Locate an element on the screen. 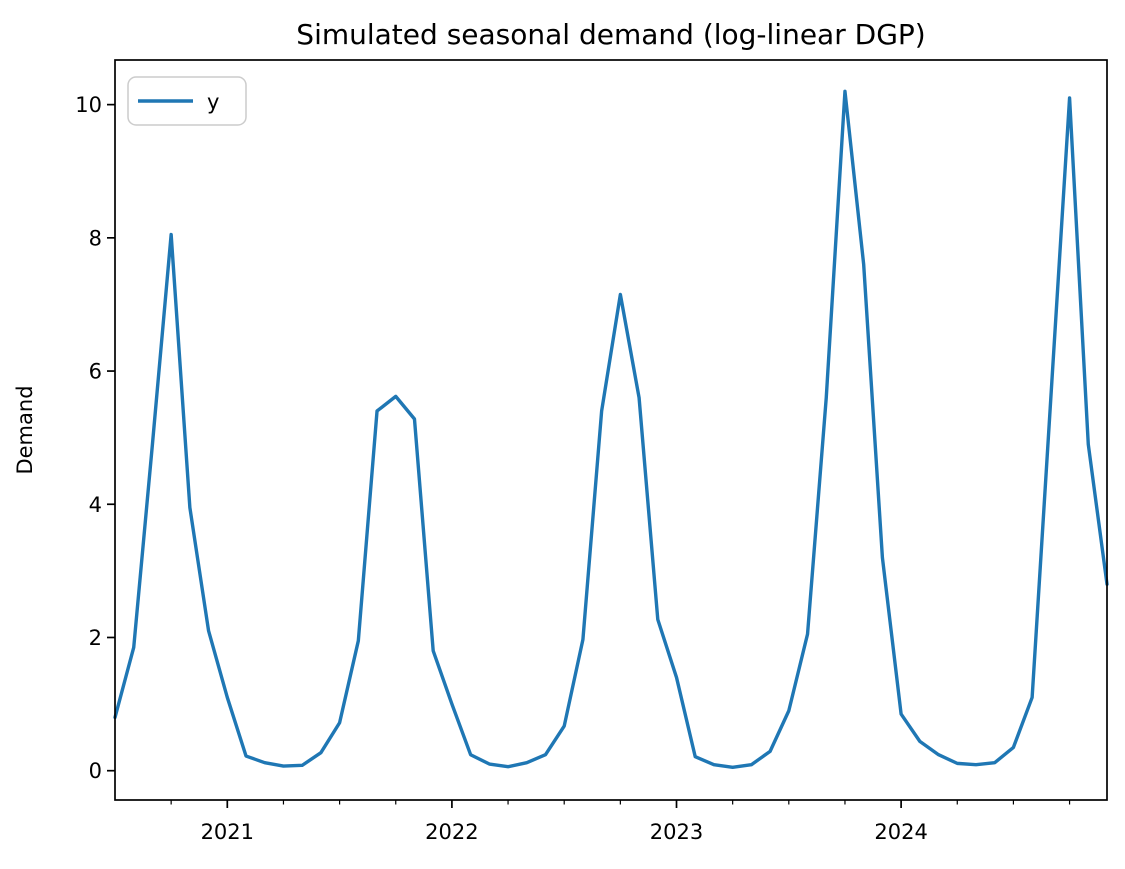  y-tick-label: 6 is located at coordinates (95, 372).